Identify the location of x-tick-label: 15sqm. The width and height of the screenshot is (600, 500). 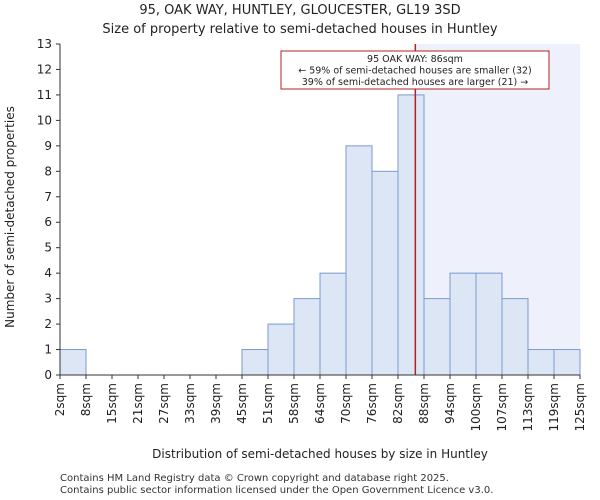
(112, 403).